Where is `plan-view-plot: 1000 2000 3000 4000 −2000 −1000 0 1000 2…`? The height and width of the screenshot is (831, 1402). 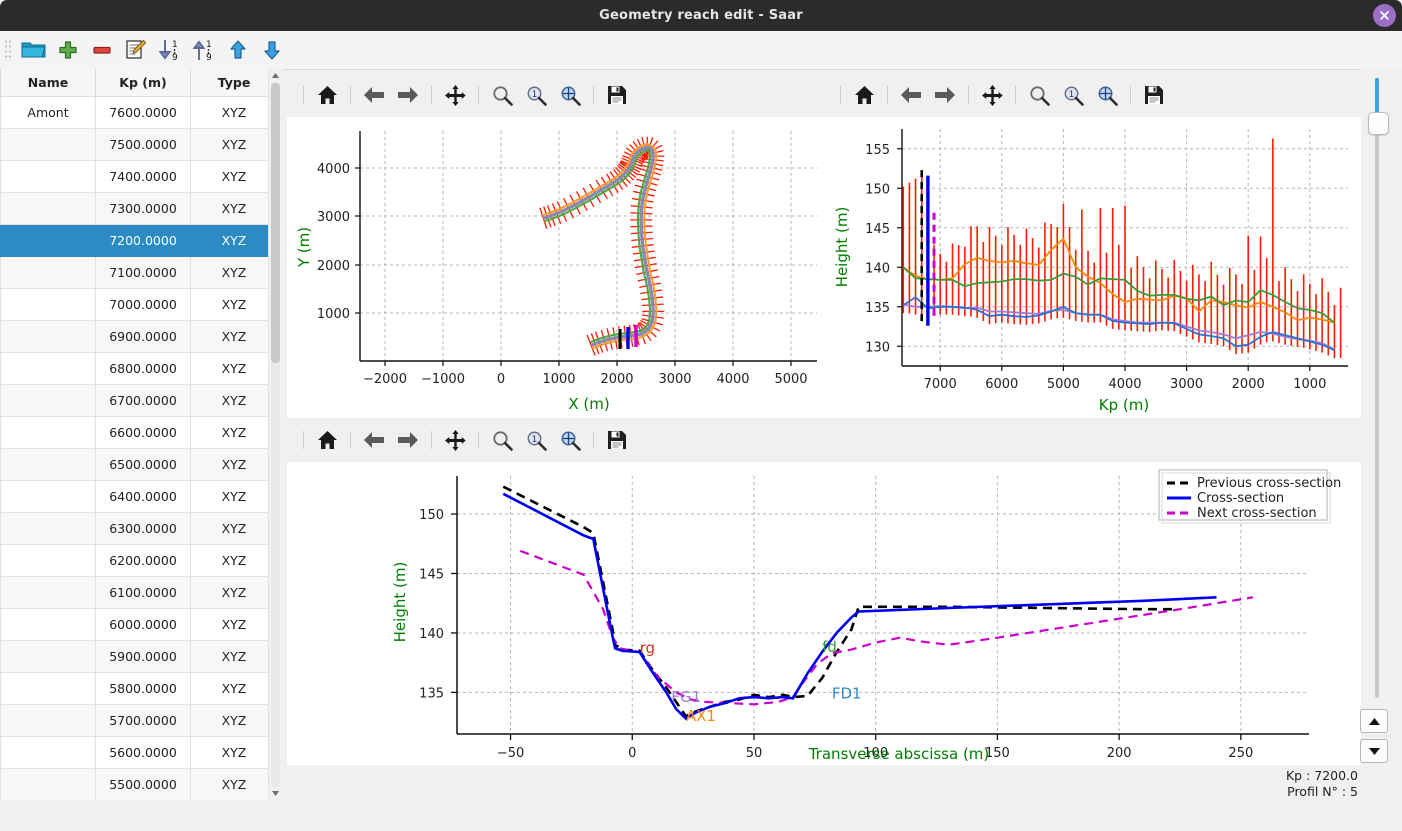
plan-view-plot: 1000 2000 3000 4000 −2000 −1000 0 1000 2… is located at coordinates (555, 267).